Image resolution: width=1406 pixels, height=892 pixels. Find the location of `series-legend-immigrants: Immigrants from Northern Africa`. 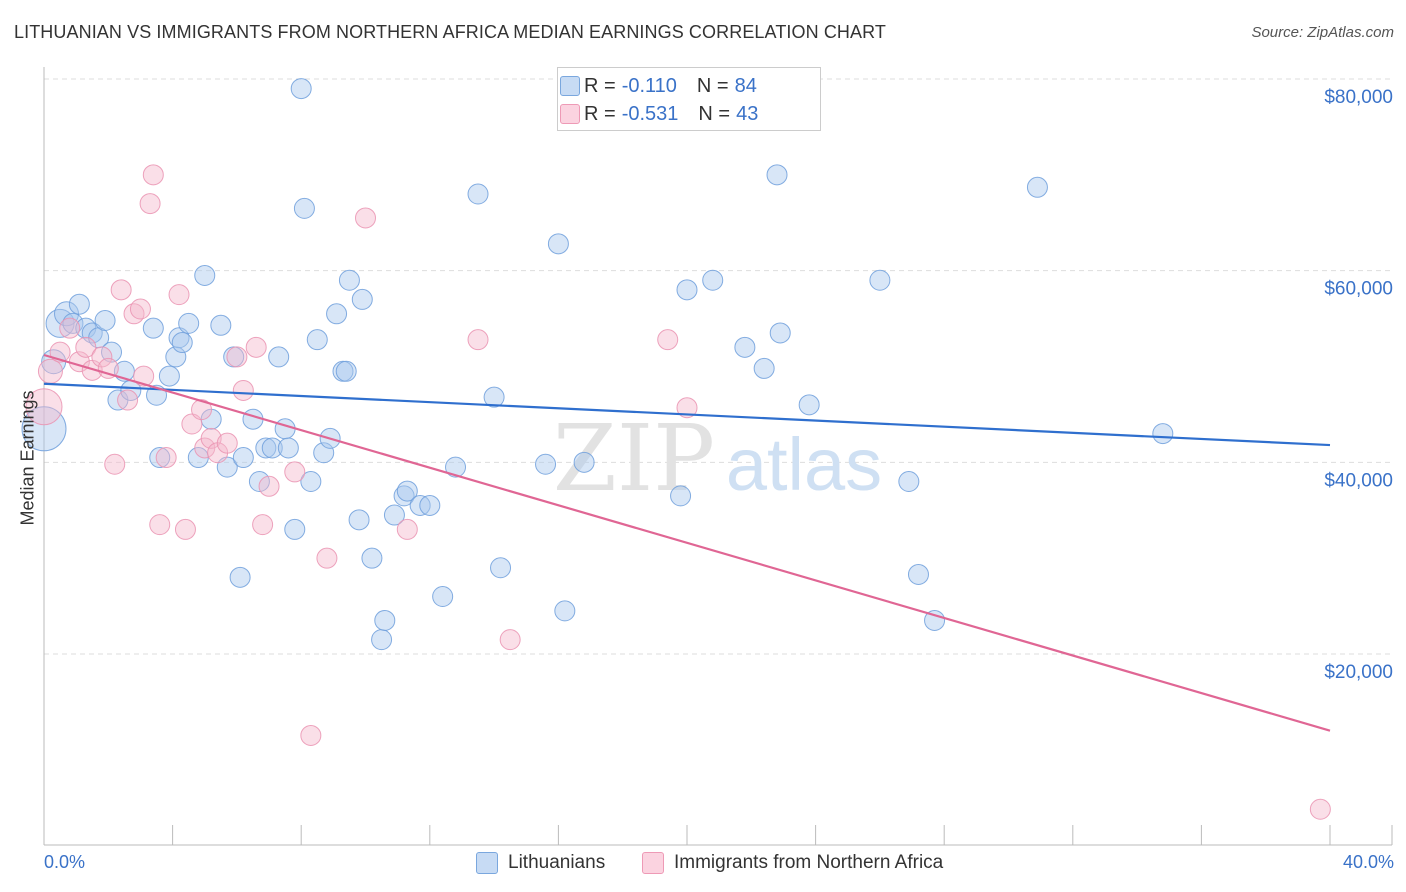

series-legend-immigrants: Immigrants from Northern Africa is located at coordinates (792, 863).